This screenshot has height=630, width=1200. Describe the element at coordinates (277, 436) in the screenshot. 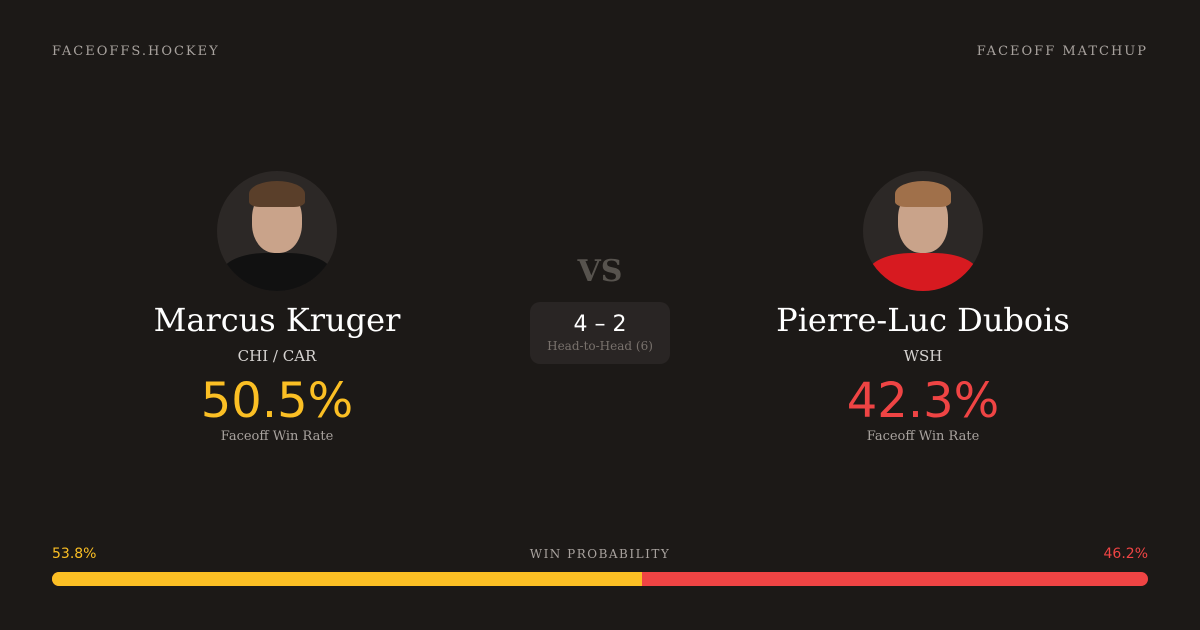

I see `player-left-win-rate-label: Faceoff Win Rate` at that location.